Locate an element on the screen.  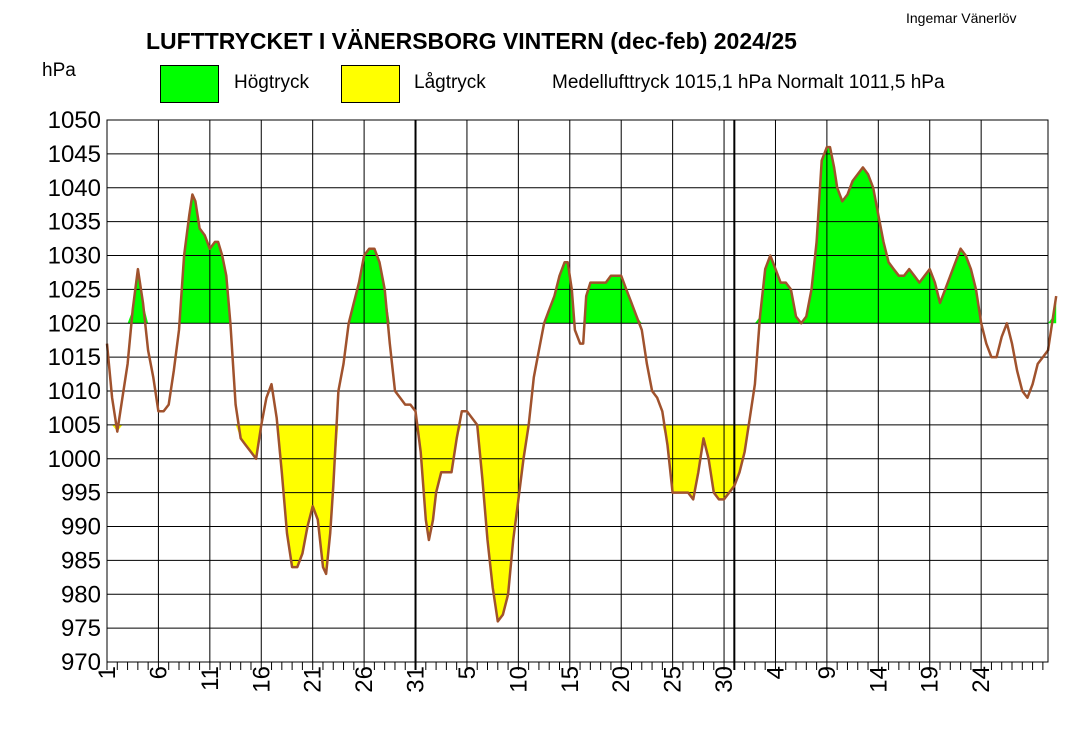
y-tick-label: 985 is located at coordinates (81, 560).